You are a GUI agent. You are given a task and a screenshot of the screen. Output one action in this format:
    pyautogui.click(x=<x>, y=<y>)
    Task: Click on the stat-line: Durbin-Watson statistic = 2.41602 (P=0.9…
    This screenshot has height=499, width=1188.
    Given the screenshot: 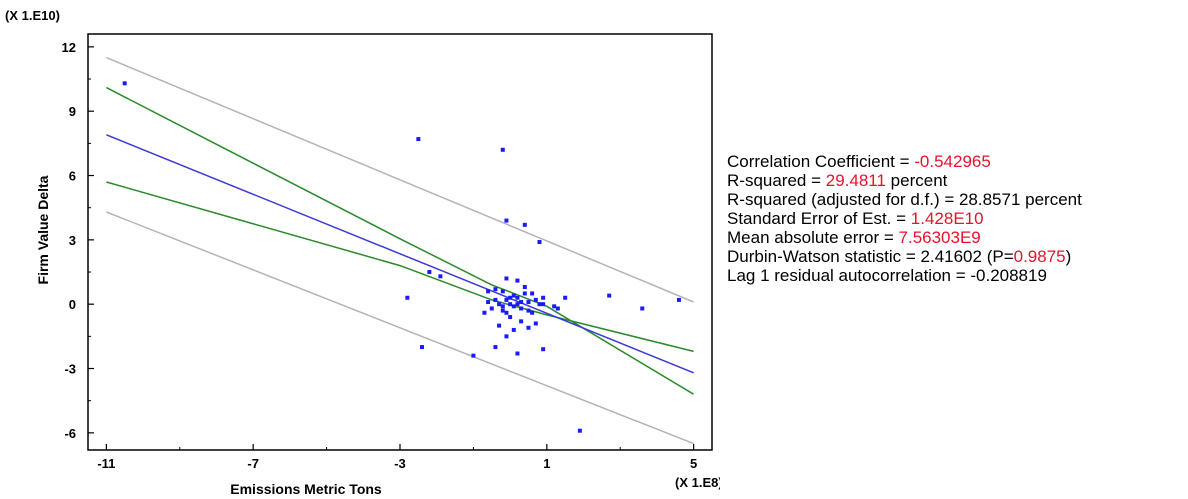 What is the action you would take?
    pyautogui.click(x=904, y=256)
    